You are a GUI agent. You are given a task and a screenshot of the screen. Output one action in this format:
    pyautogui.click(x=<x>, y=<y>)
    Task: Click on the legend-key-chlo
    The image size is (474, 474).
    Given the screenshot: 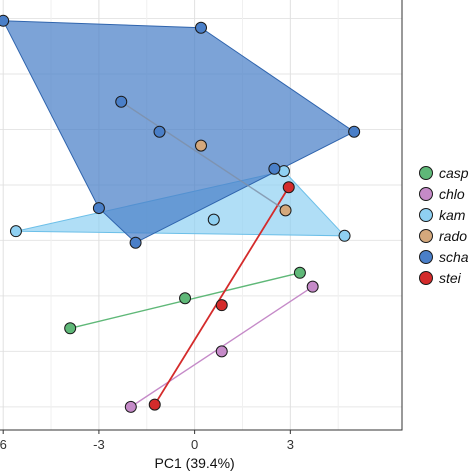 What is the action you would take?
    pyautogui.click(x=426, y=194)
    